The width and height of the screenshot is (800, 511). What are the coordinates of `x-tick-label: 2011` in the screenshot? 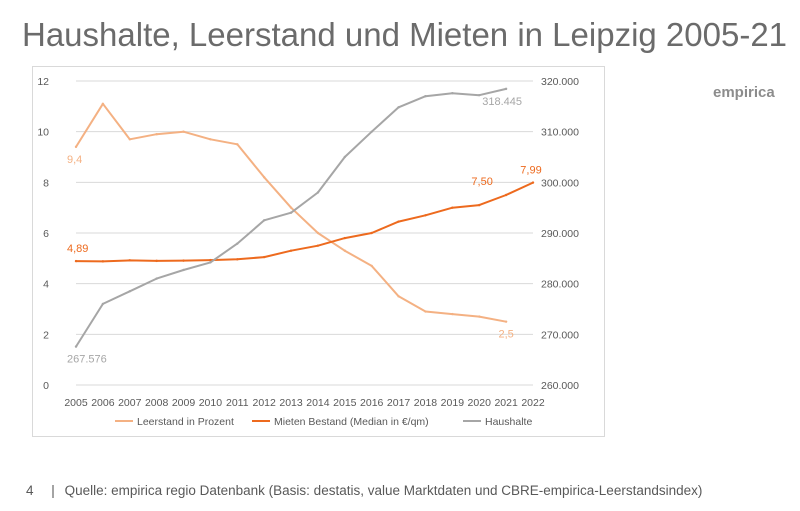 It's located at (237, 403).